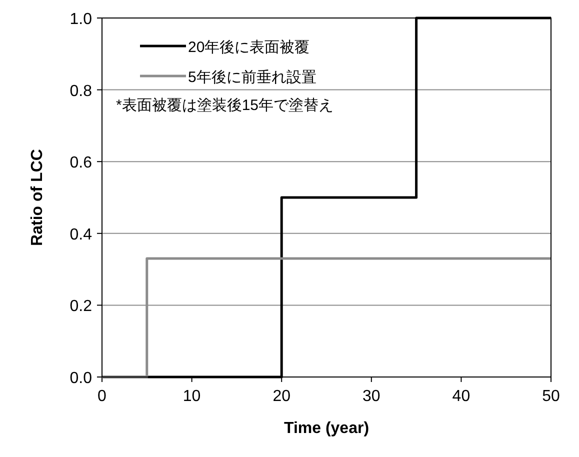  What do you see at coordinates (102, 396) in the screenshot?
I see `x-tick-label: 0` at bounding box center [102, 396].